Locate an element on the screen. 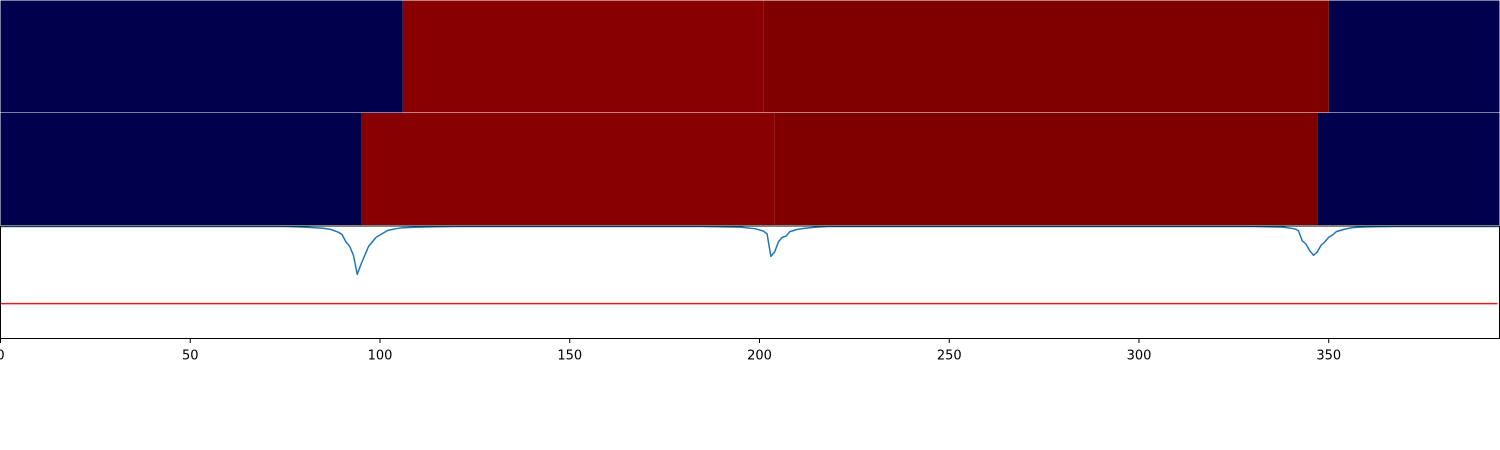 This screenshot has width=1500, height=450. probability-line is located at coordinates (750, 251).